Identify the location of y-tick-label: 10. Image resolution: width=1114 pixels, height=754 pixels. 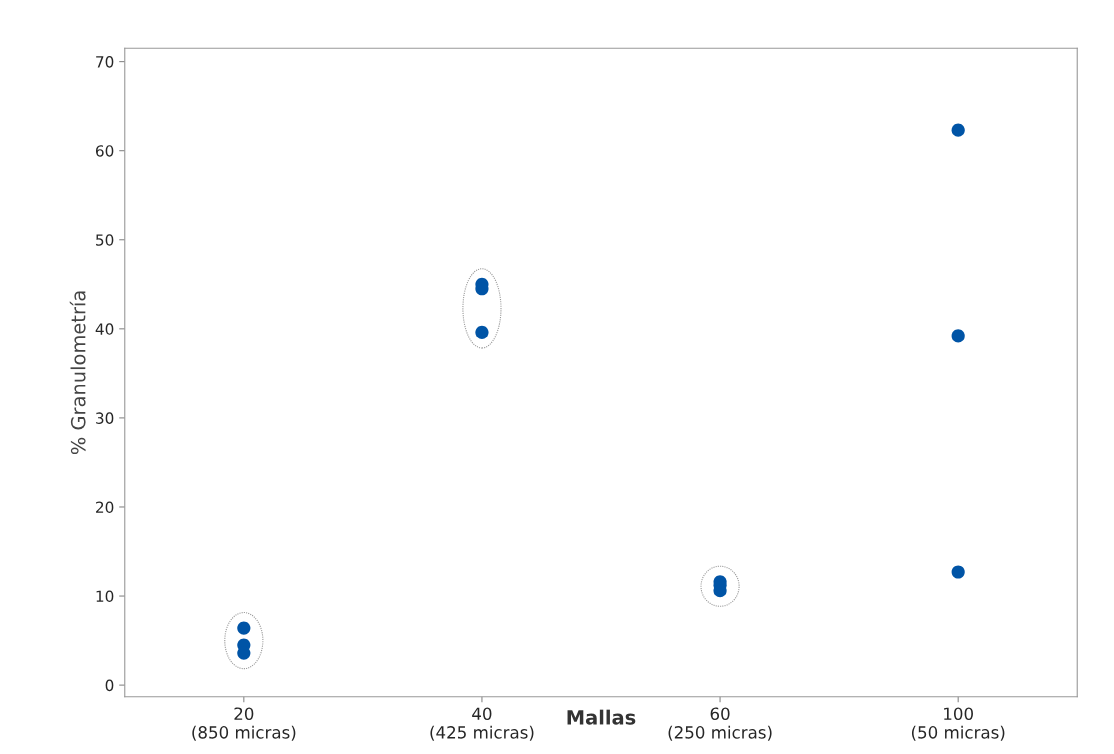
(105, 596).